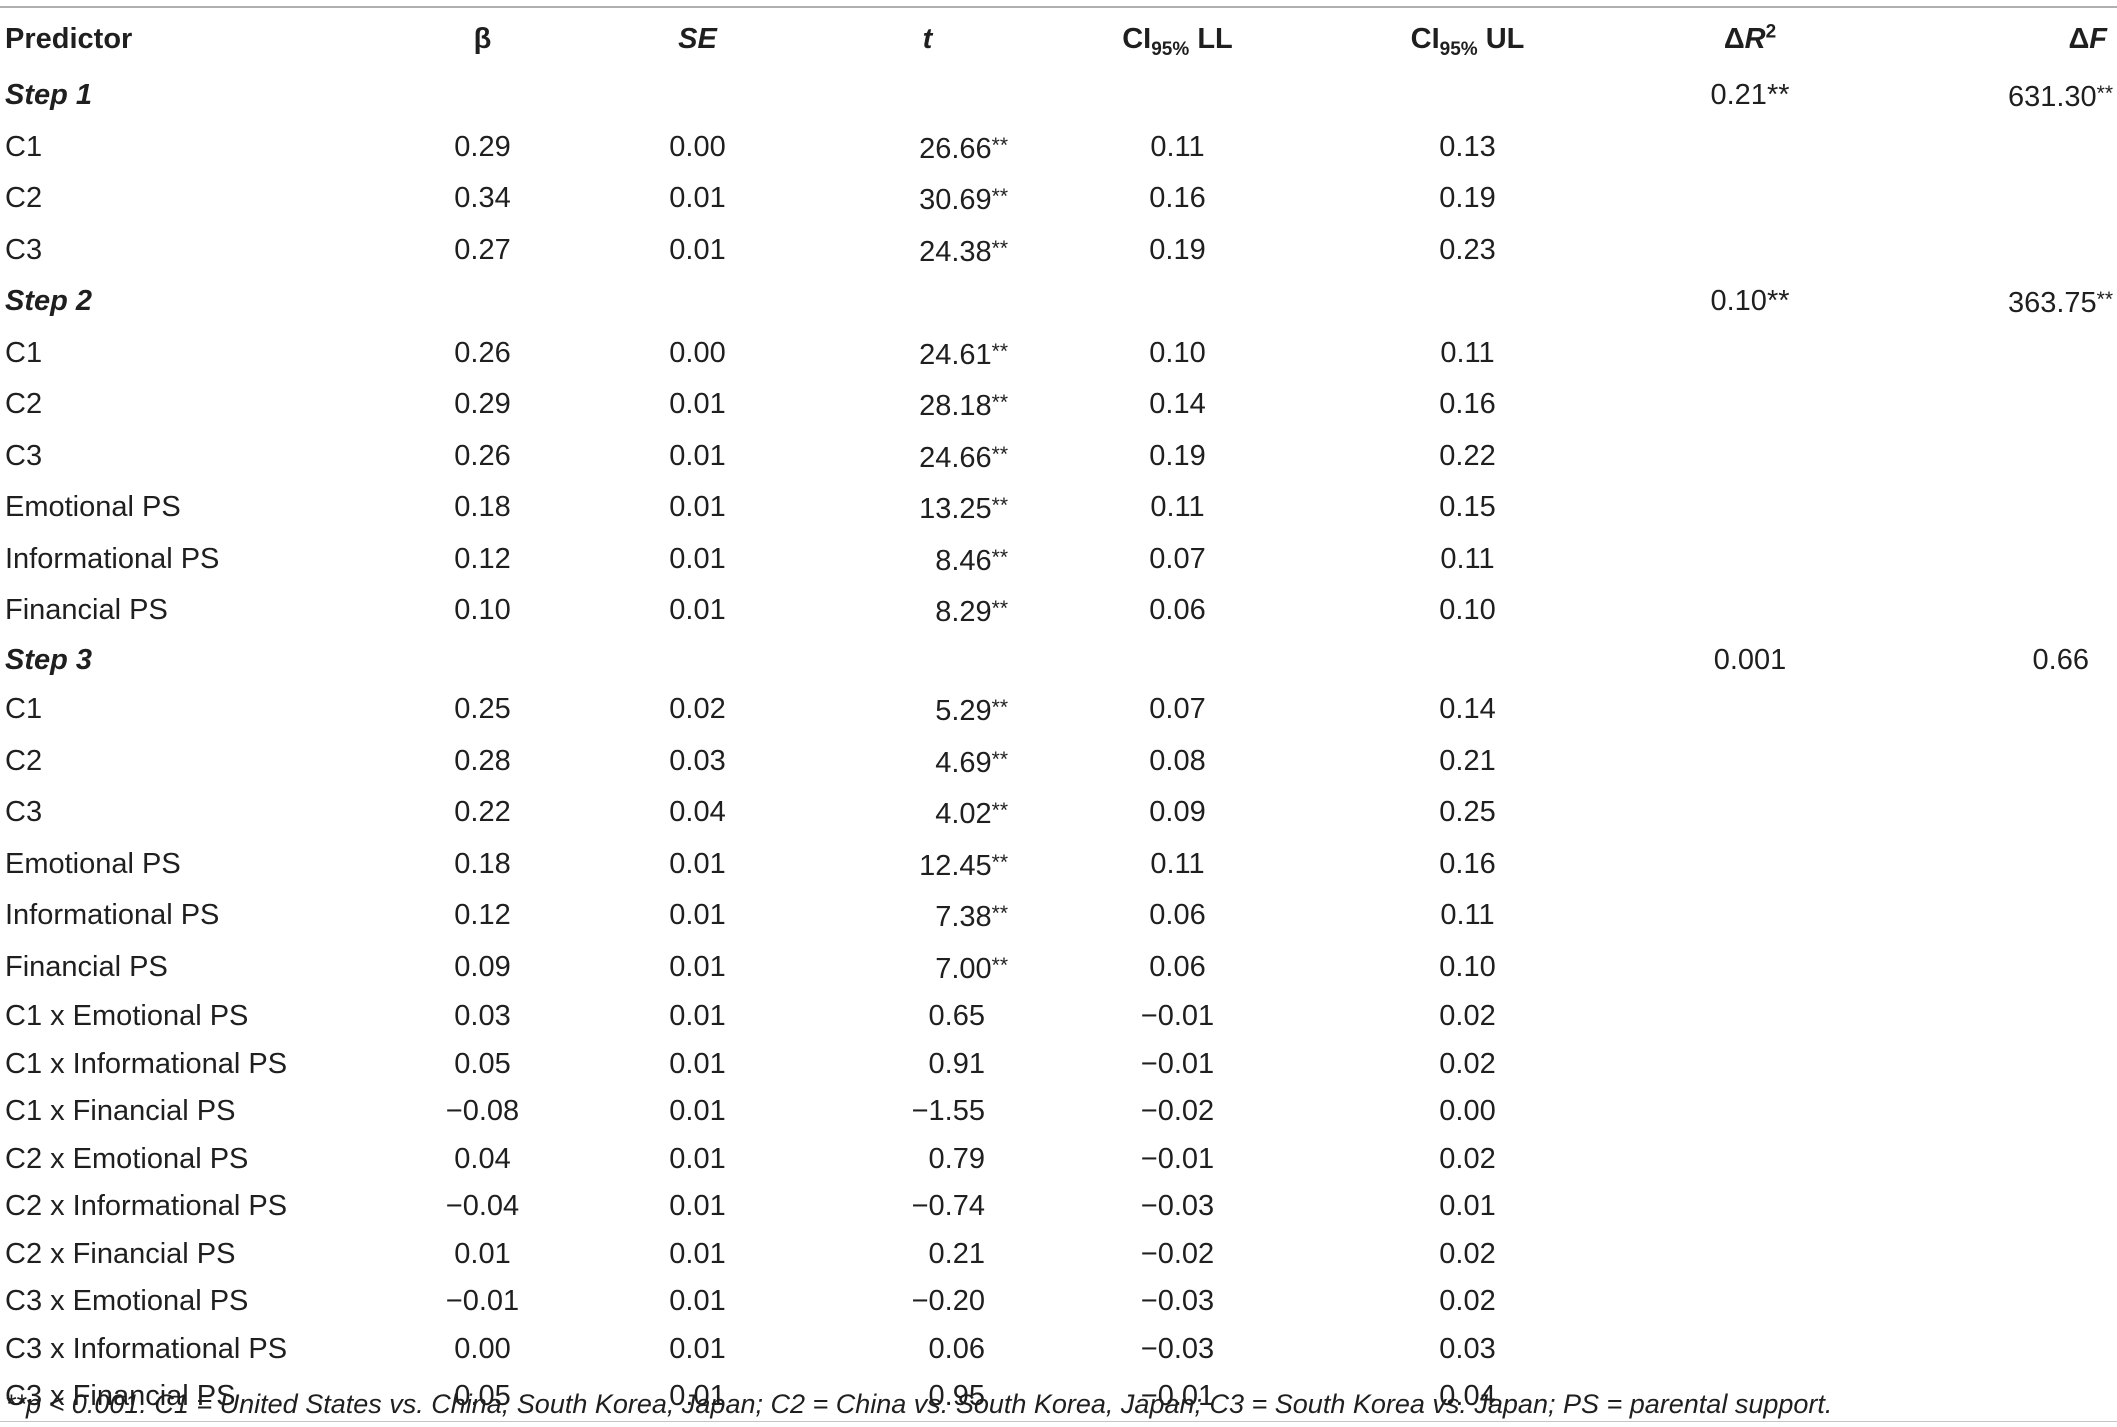  What do you see at coordinates (482, 710) in the screenshot?
I see `cell-beta: 0.25` at bounding box center [482, 710].